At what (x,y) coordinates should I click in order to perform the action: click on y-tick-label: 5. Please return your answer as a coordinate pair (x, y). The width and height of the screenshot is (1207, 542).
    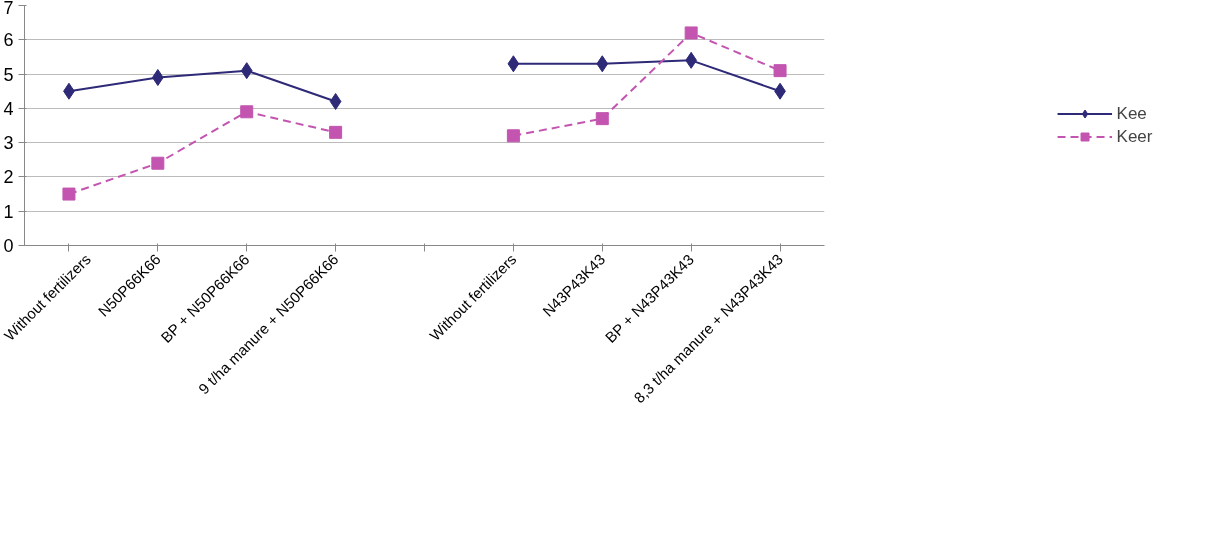
    Looking at the image, I should click on (8, 74).